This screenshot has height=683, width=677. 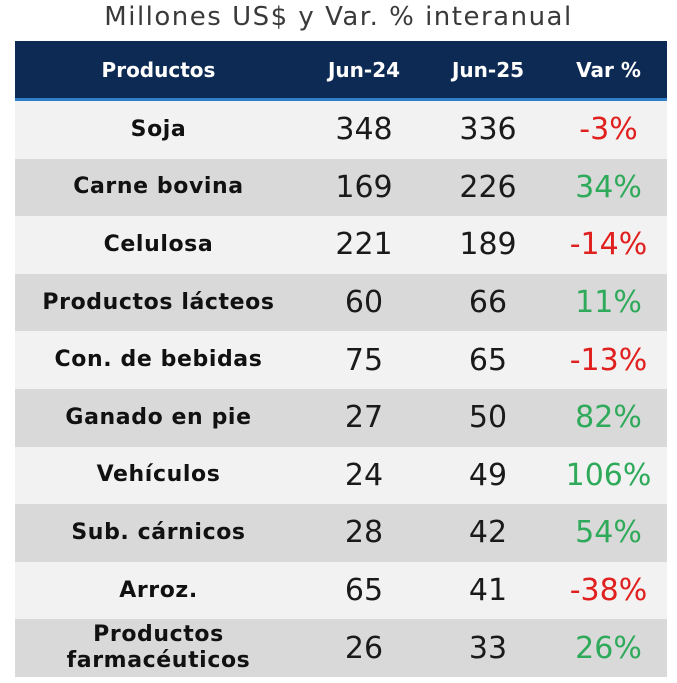 I want to click on table-row: Carne bovina 169 226 34%, so click(x=341, y=187).